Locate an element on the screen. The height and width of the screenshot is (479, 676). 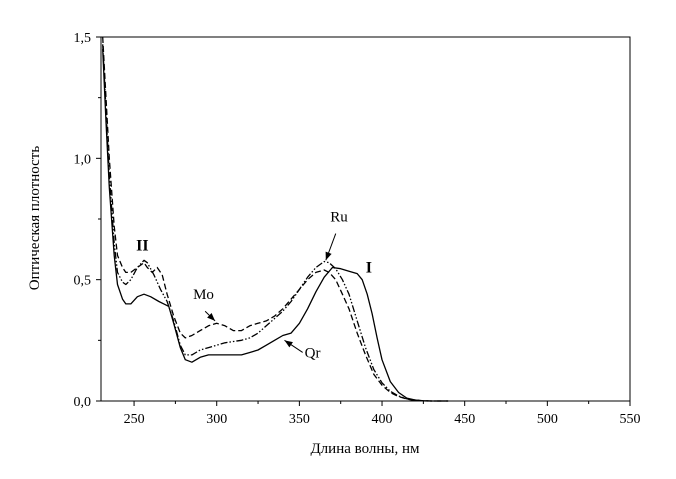
y-axis-ticks: 0,0 0,5 1,0 1,5 is located at coordinates (87, 220).